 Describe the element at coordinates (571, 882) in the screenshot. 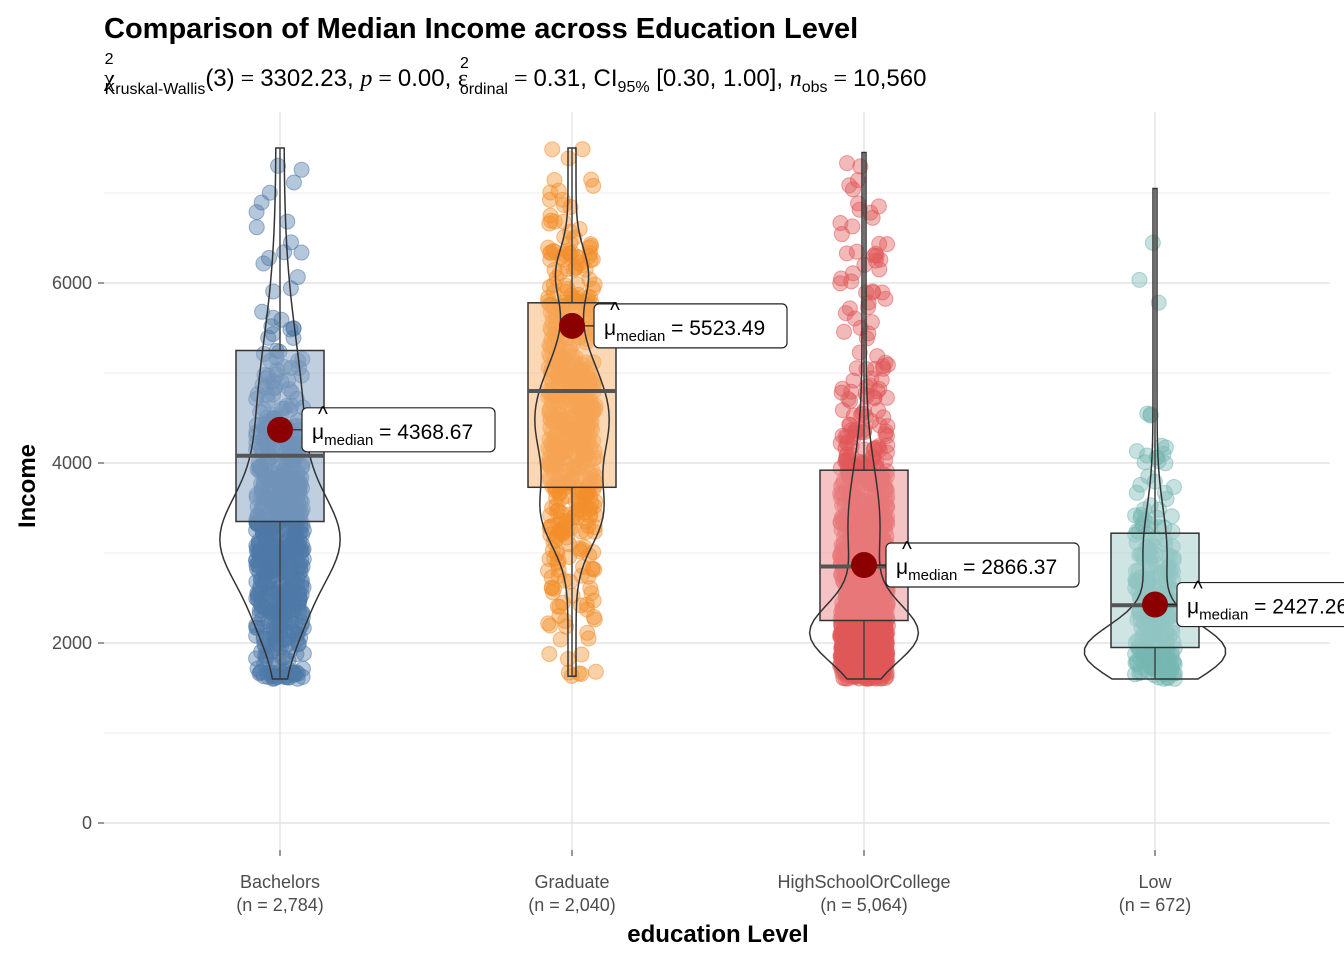

I see `x-tick-label: Graduate` at that location.